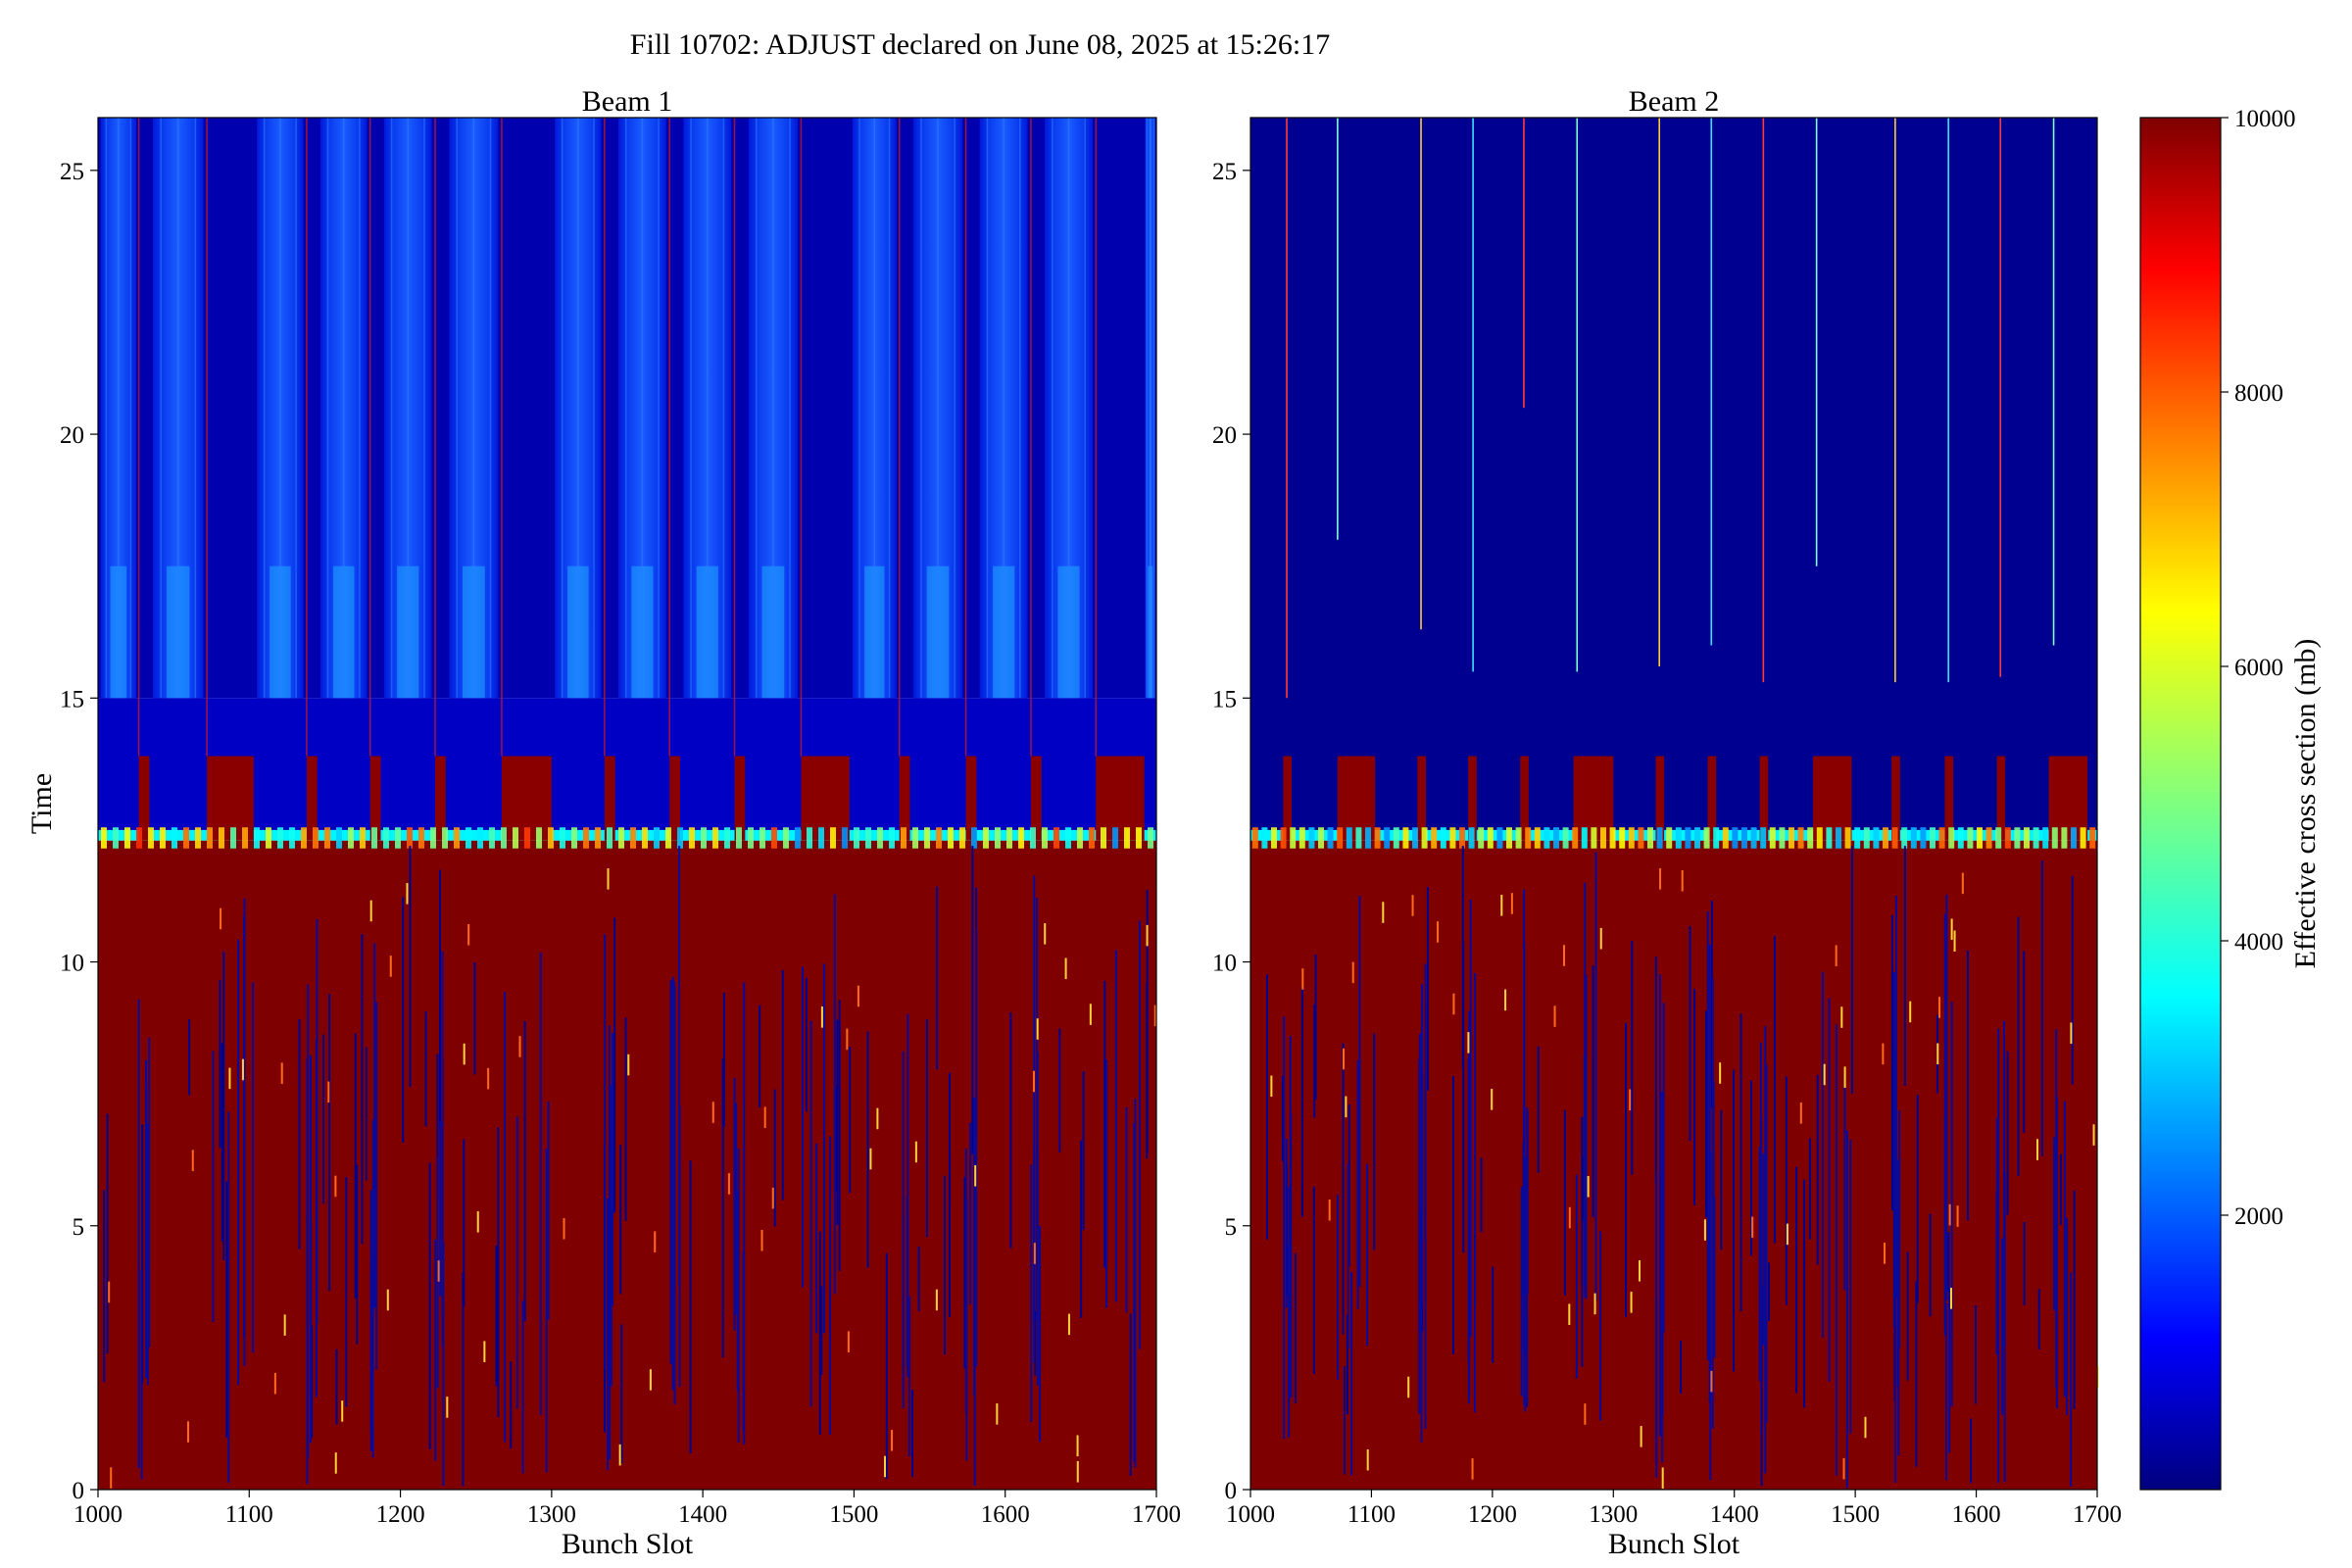 This screenshot has height=1568, width=2352. I want to click on y-tick-label: 20, so click(72, 435).